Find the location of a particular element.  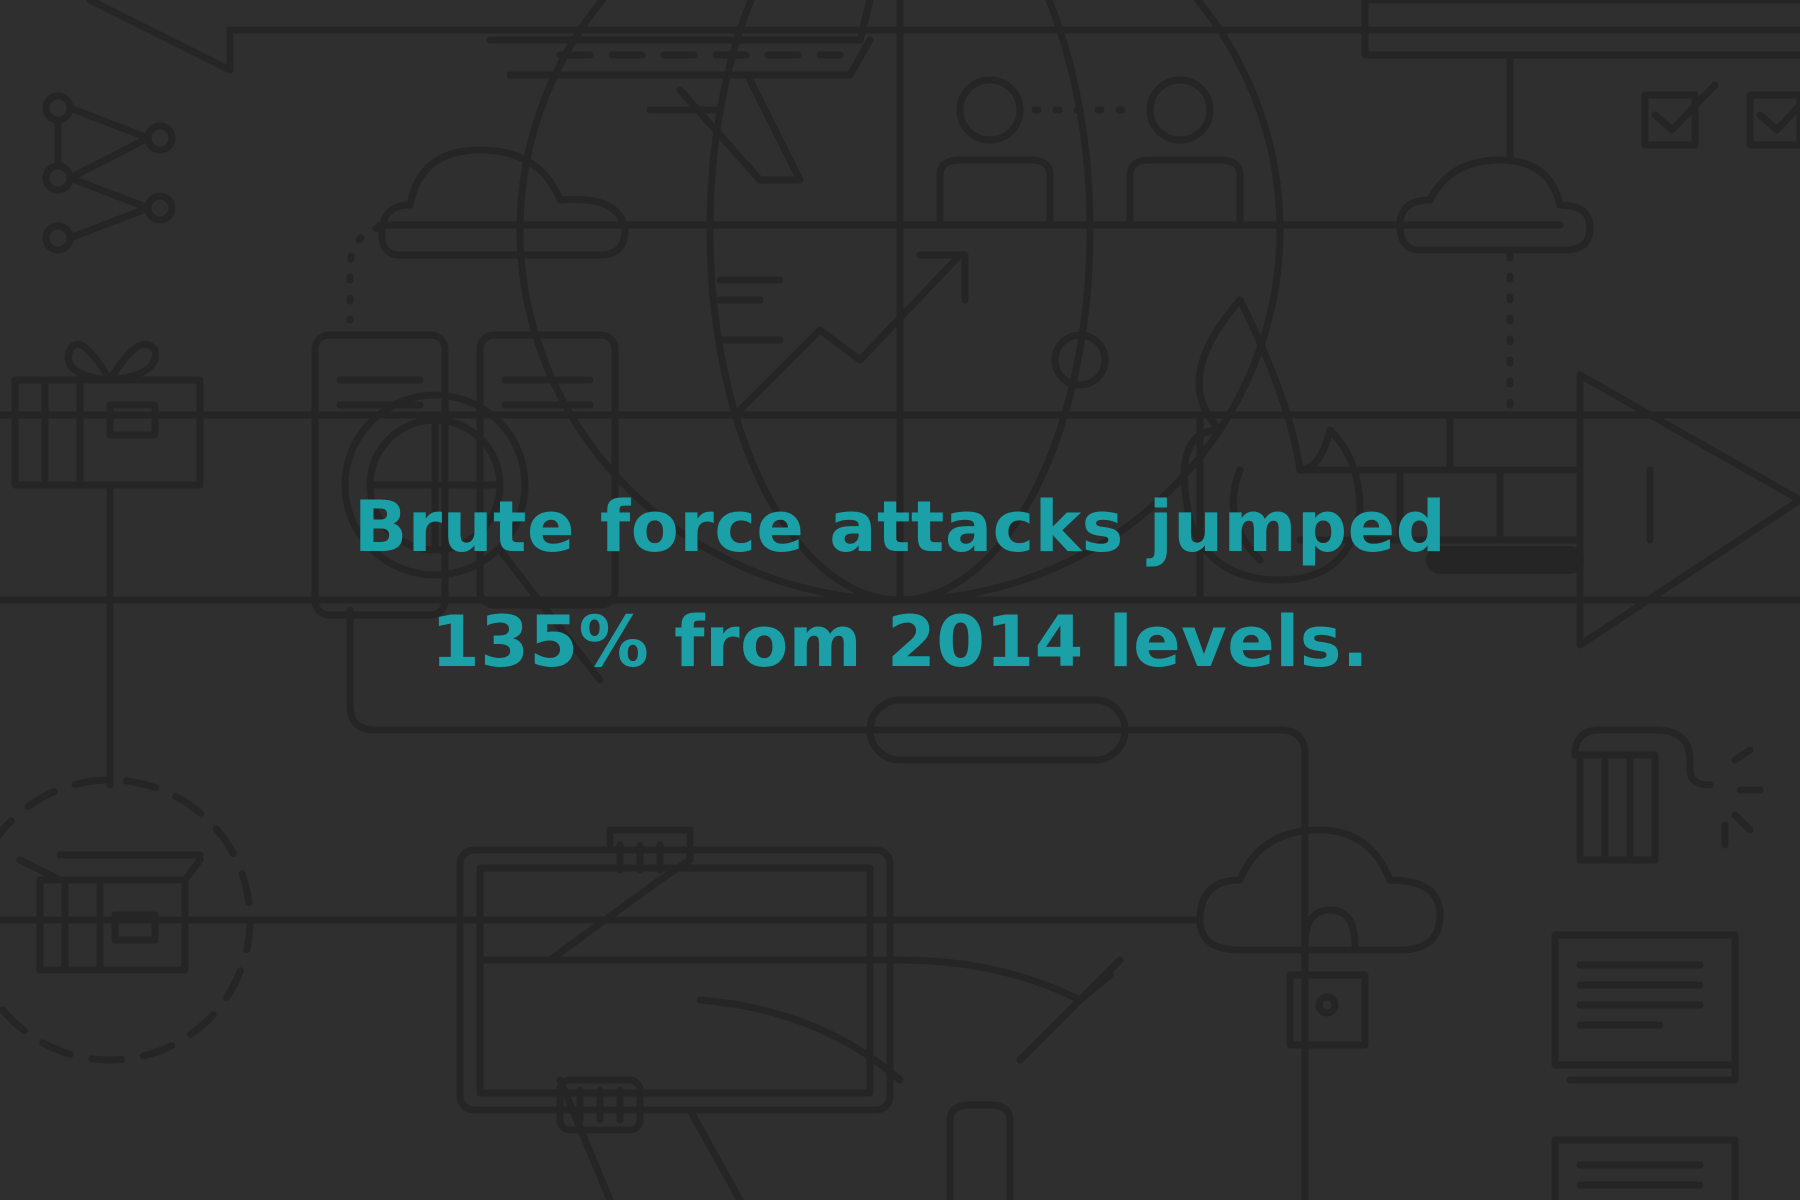

arrow-left-icon is located at coordinates (160, 37).